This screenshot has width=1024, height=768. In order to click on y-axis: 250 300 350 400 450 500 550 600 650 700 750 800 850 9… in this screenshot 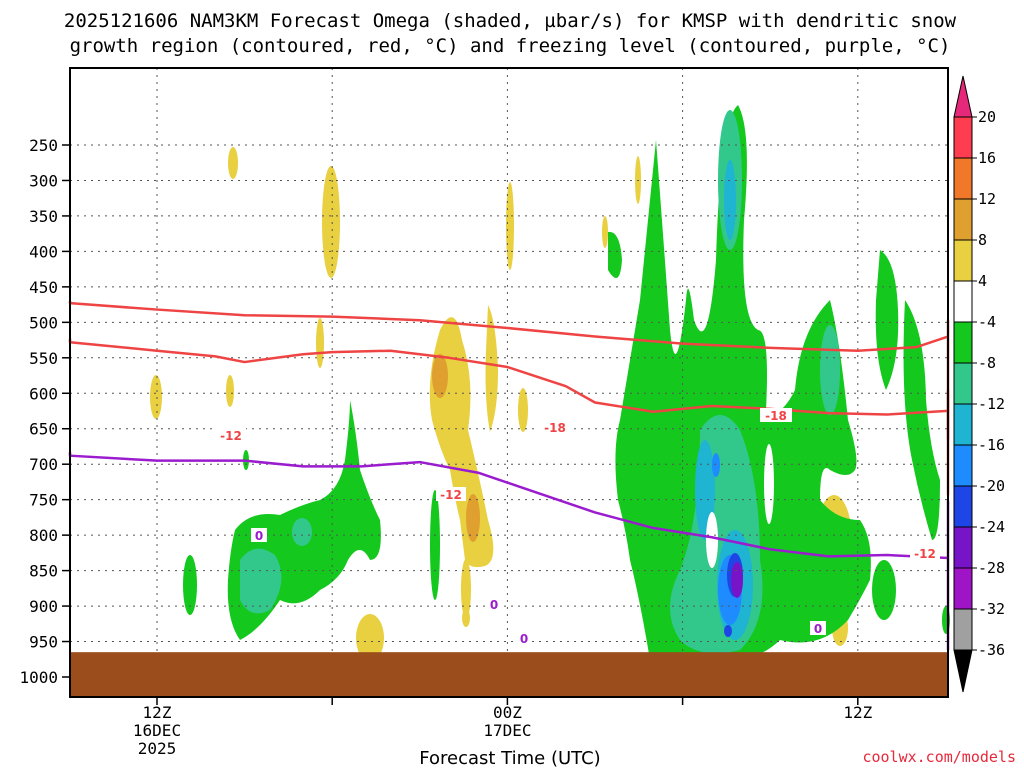, I will do `click(44, 411)`.